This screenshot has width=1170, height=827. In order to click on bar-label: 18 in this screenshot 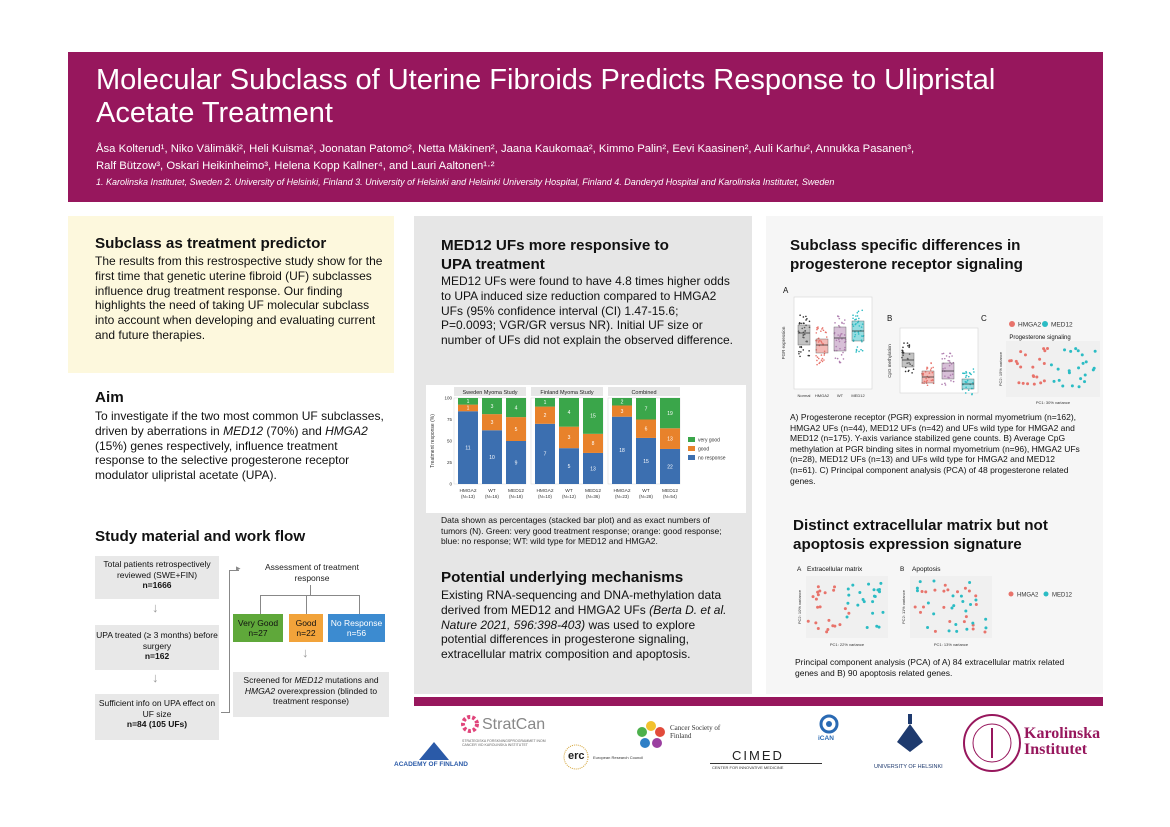, I will do `click(622, 451)`.